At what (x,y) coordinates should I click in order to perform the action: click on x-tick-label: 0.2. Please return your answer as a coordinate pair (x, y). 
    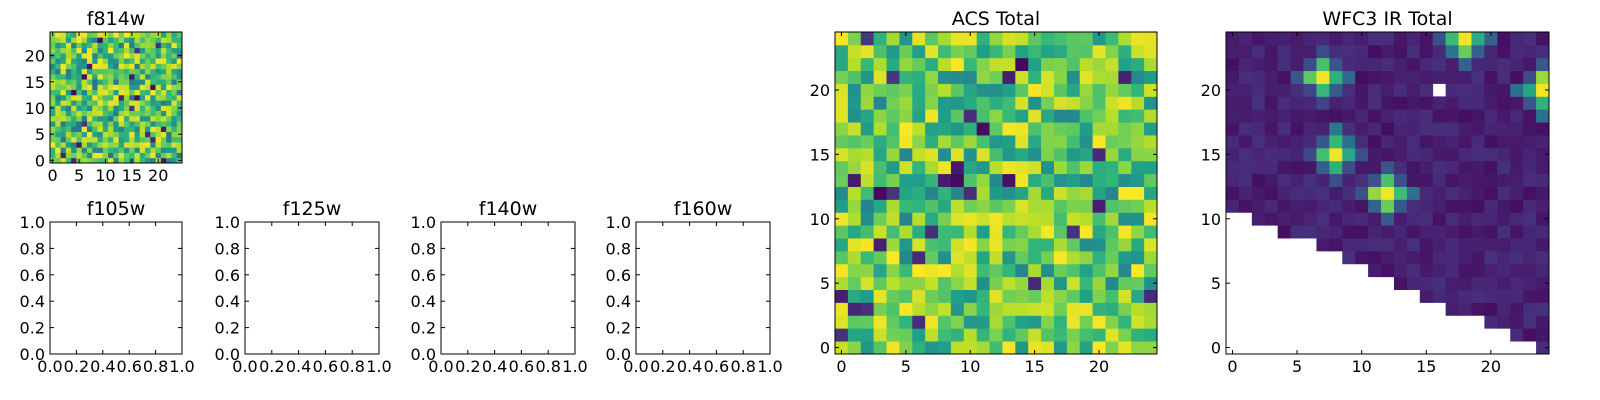
    Looking at the image, I should click on (467, 366).